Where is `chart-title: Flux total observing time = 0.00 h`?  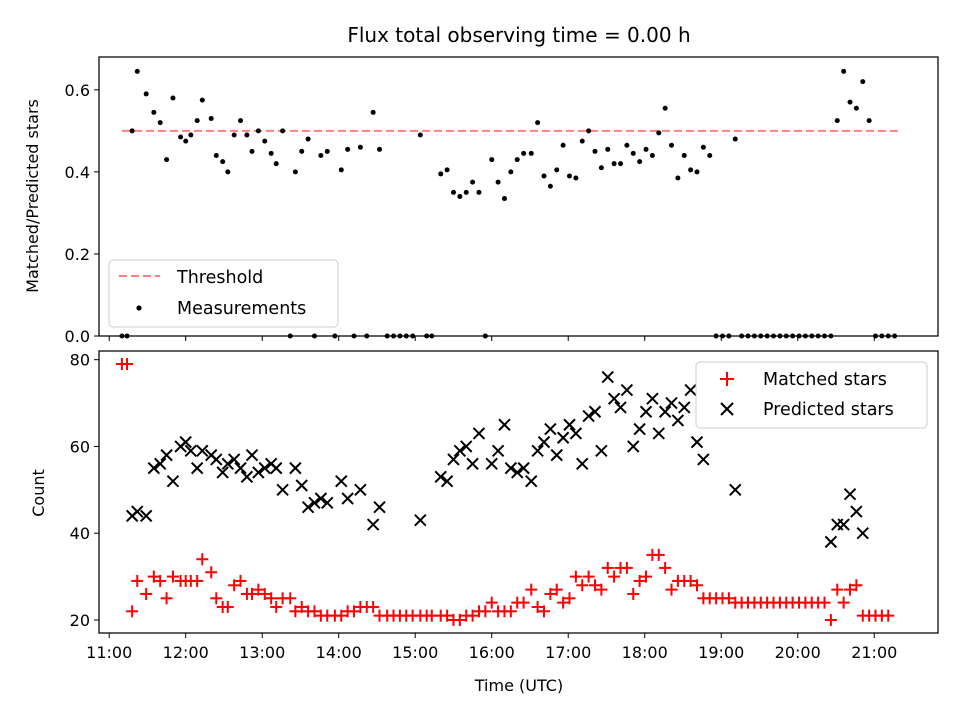
chart-title: Flux total observing time = 0.00 h is located at coordinates (518, 35).